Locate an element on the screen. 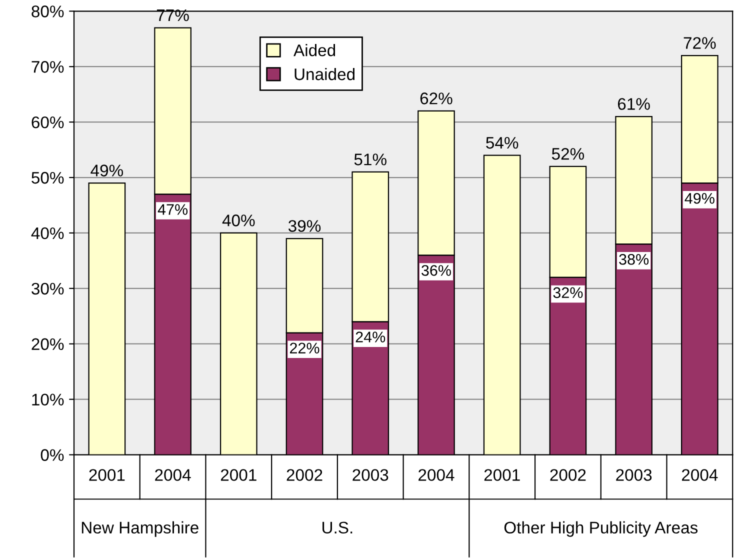 This screenshot has width=740, height=558. y-tick-label: 60% is located at coordinates (48, 122).